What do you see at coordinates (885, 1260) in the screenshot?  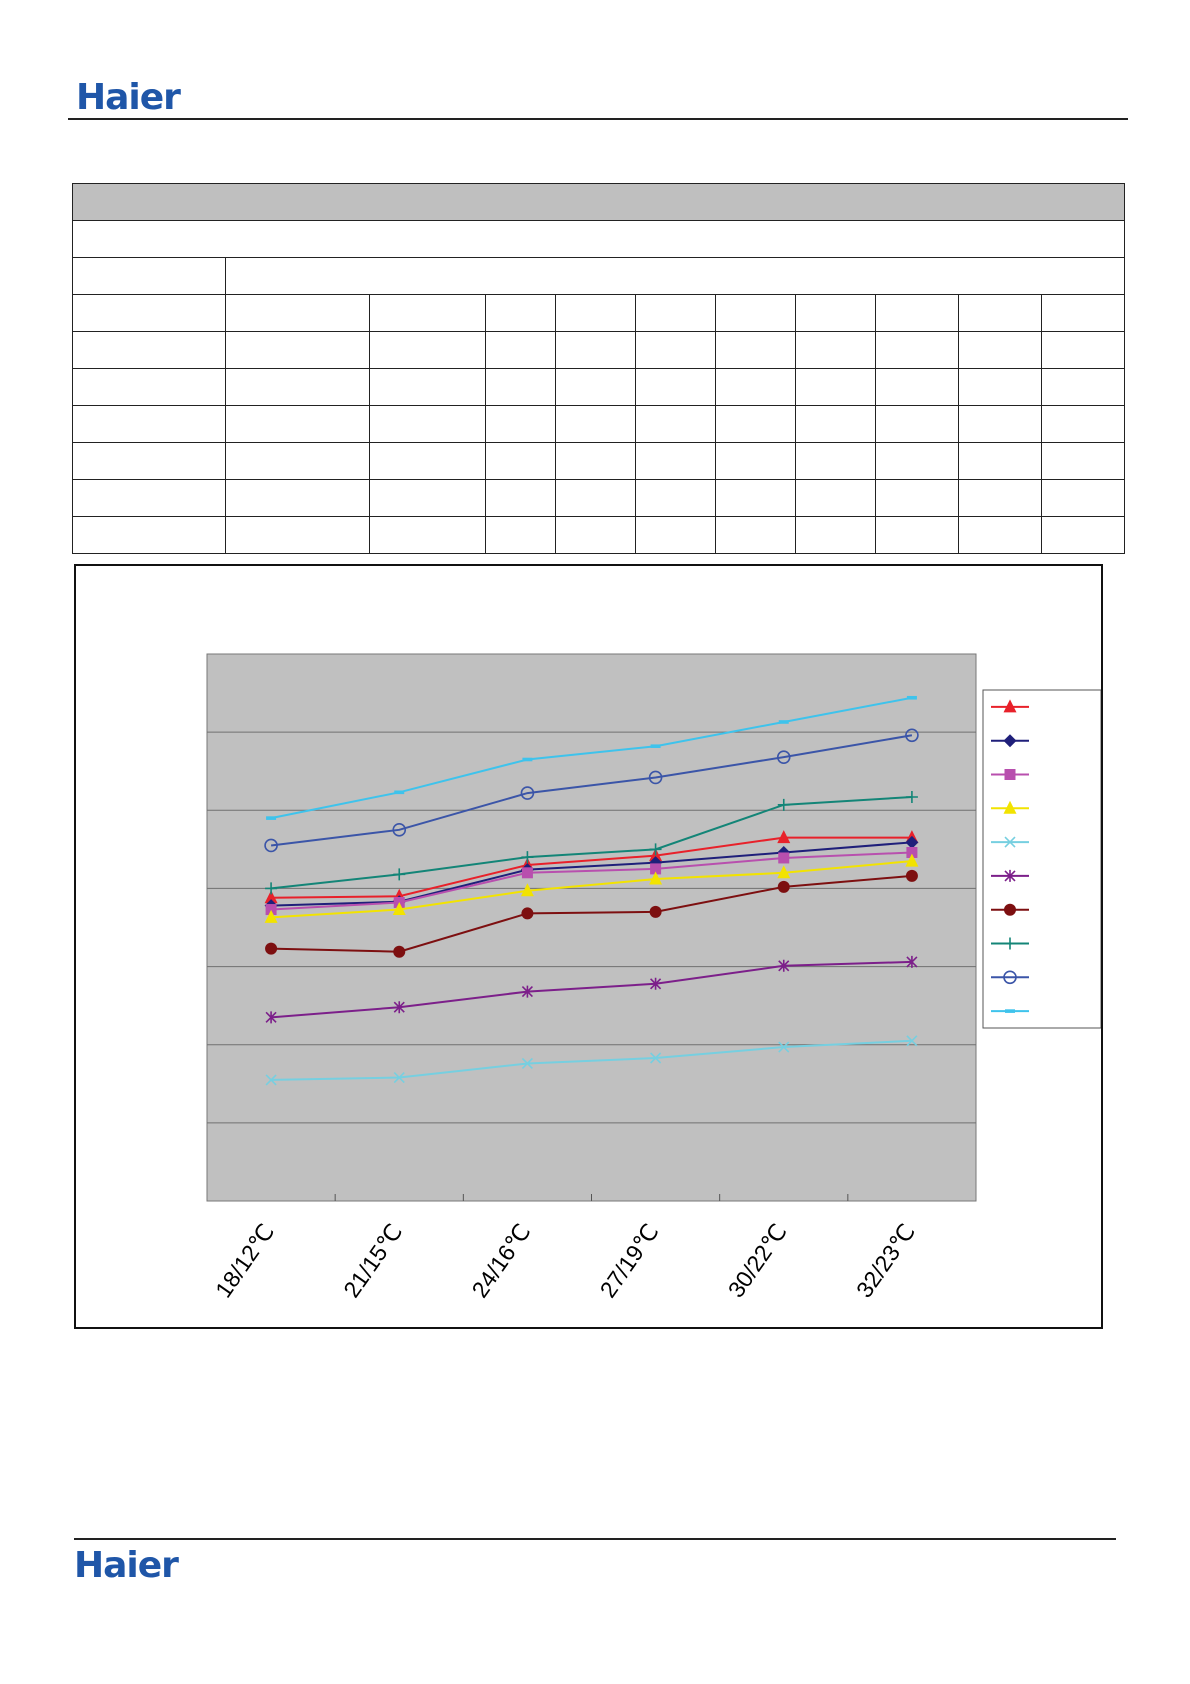 I see `x-tick-label: 32/23℃` at bounding box center [885, 1260].